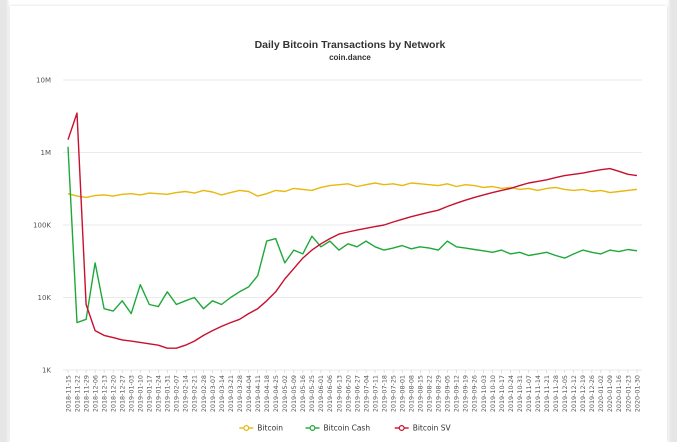  I want to click on x-tick-label: 2019-06-20, so click(348, 393).